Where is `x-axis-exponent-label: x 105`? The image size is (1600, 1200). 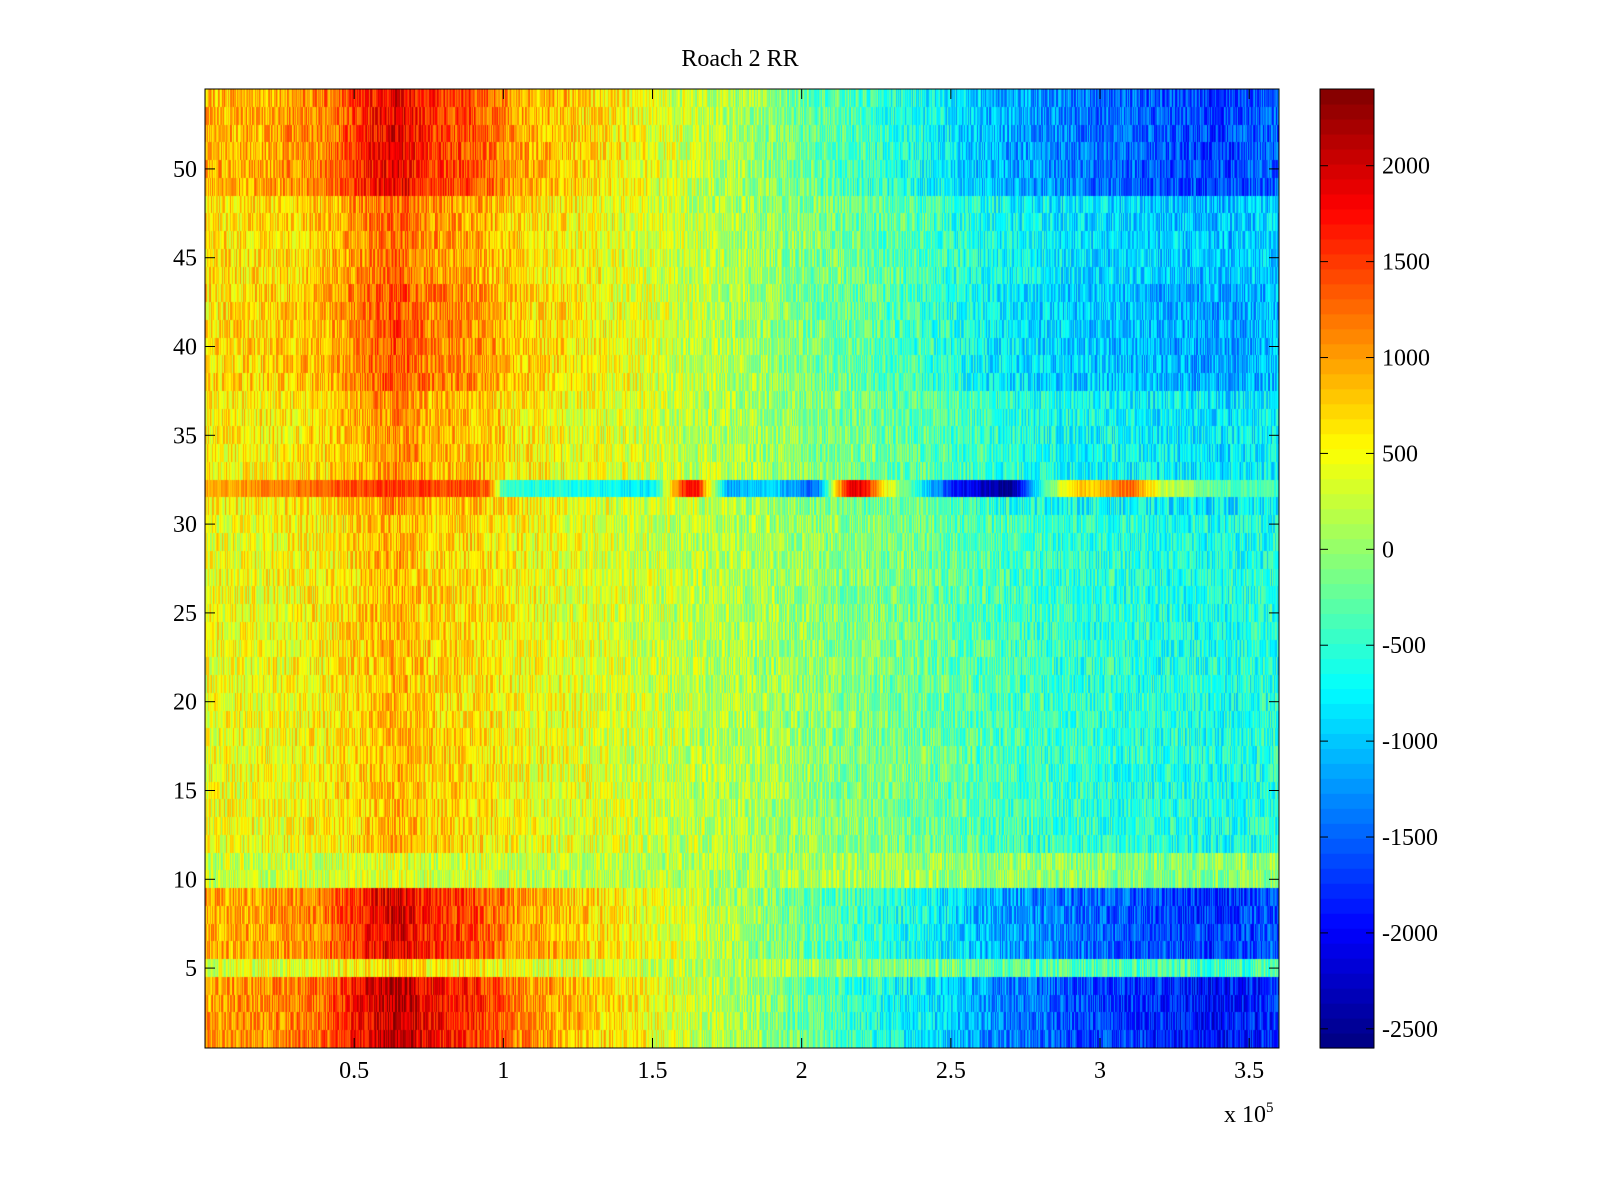 x-axis-exponent-label: x 105 is located at coordinates (1249, 1114).